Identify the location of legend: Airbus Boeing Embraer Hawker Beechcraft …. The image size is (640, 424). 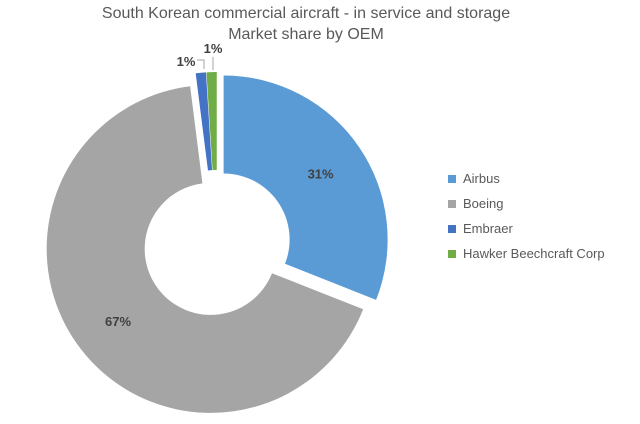
(526, 216).